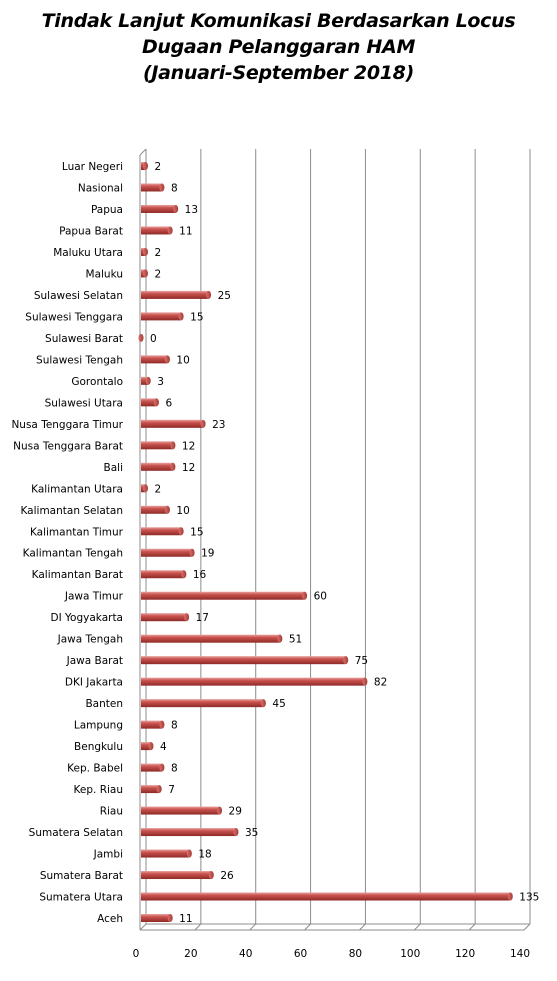 The width and height of the screenshot is (557, 981). What do you see at coordinates (177, 875) in the screenshot?
I see `bar-sumatera-barat` at bounding box center [177, 875].